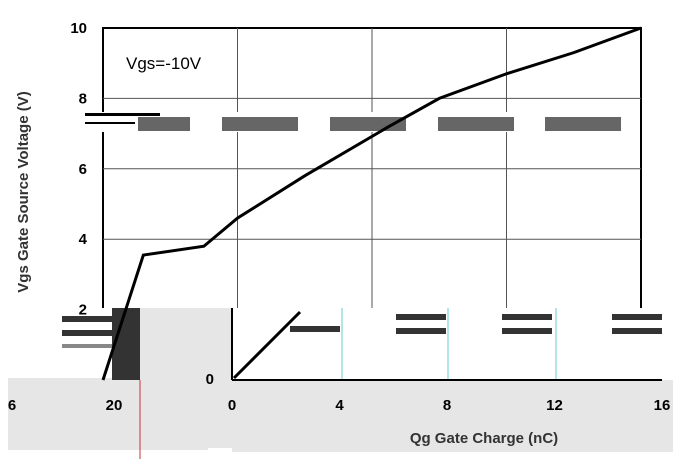 This screenshot has width=673, height=464. What do you see at coordinates (164, 63) in the screenshot?
I see `vgs-annotation: Vgs=-10V` at bounding box center [164, 63].